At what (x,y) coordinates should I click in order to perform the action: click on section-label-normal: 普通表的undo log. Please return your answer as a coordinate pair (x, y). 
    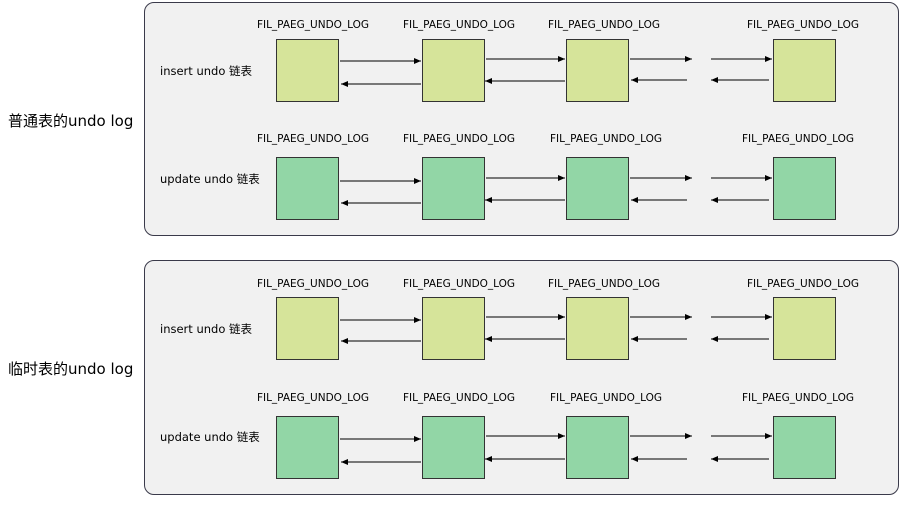
    Looking at the image, I should click on (71, 121).